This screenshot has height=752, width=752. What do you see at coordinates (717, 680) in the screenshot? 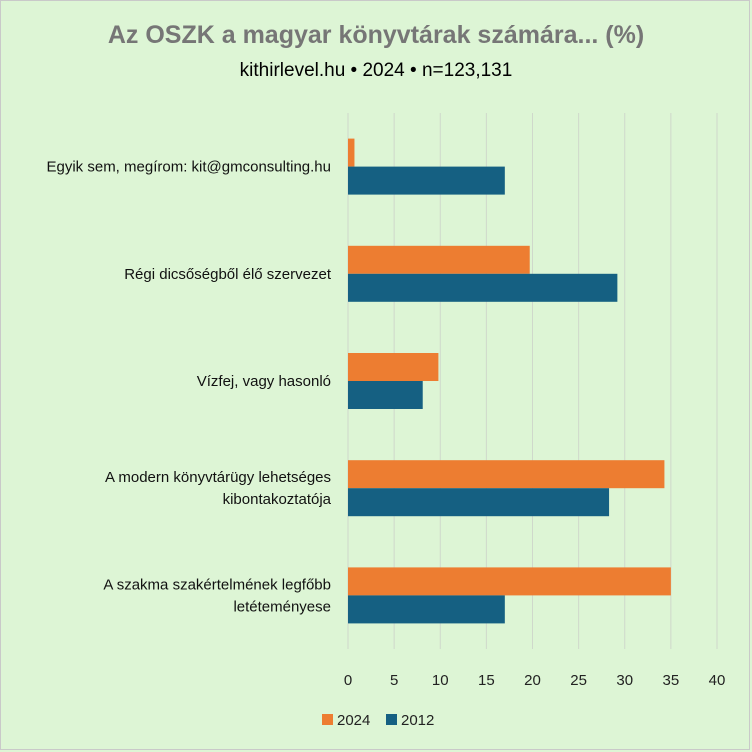
I see `x-tick-label: 40` at bounding box center [717, 680].